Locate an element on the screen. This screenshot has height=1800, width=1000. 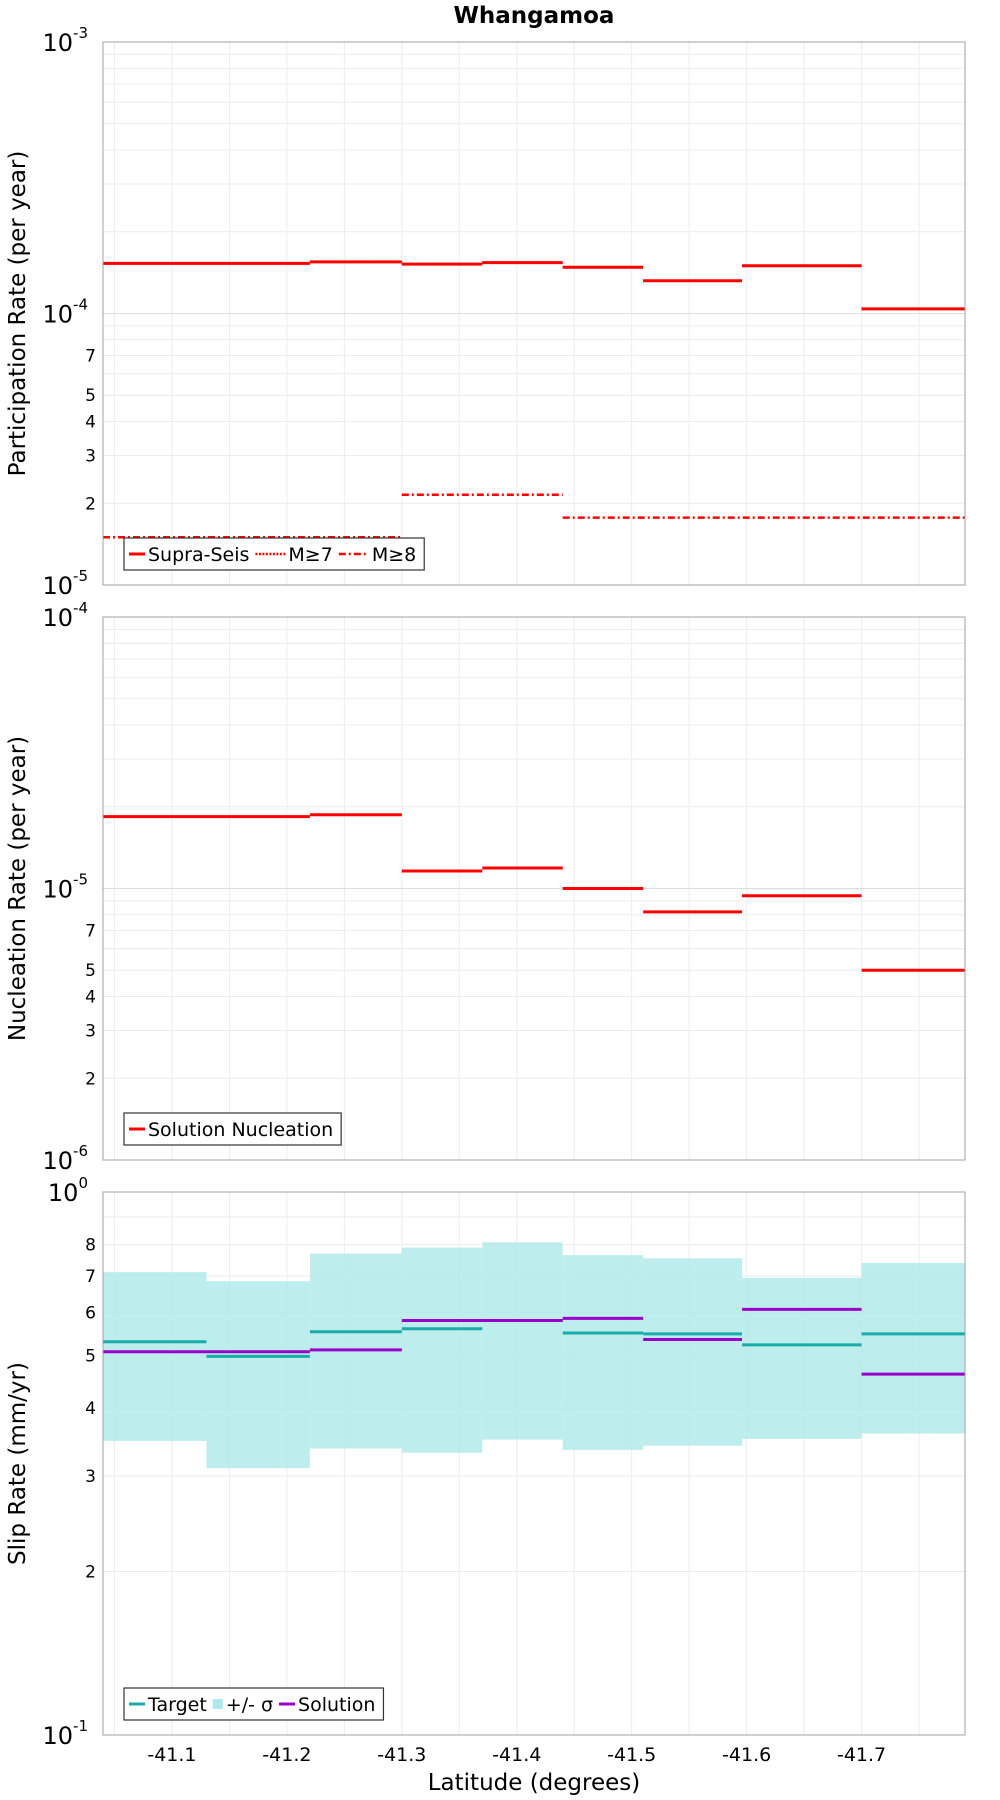
x-tick-label: -41.5 is located at coordinates (631, 1755).